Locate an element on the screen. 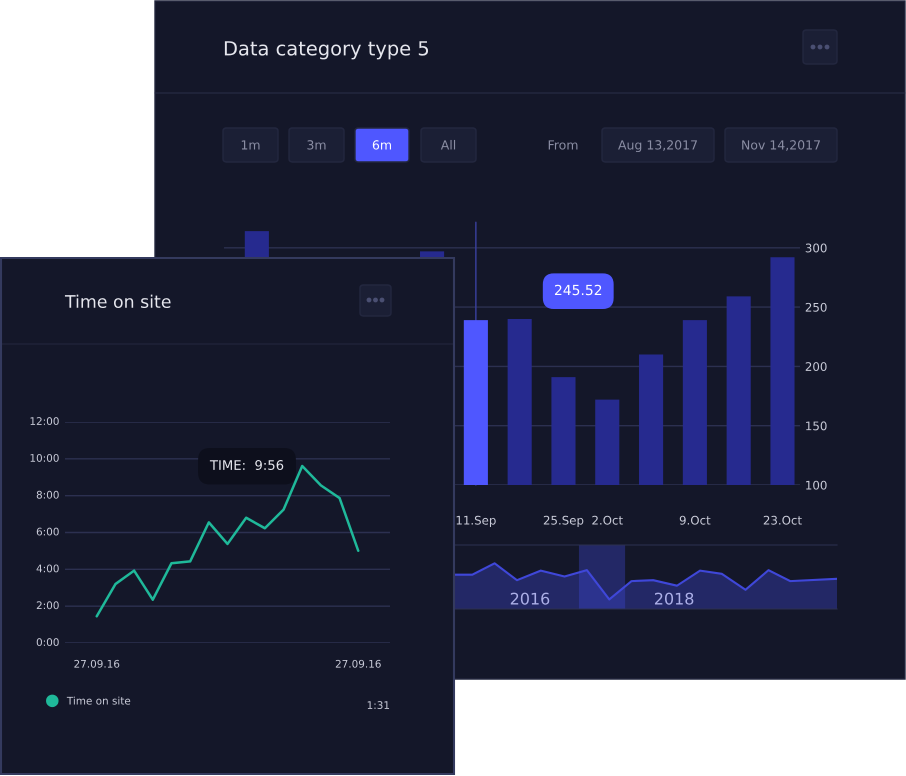 This screenshot has height=776, width=906. text: All is located at coordinates (448, 145).